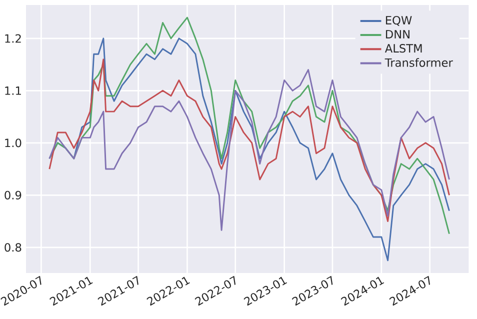  What do you see at coordinates (398, 34) in the screenshot?
I see `legend-label: DNN` at bounding box center [398, 34].